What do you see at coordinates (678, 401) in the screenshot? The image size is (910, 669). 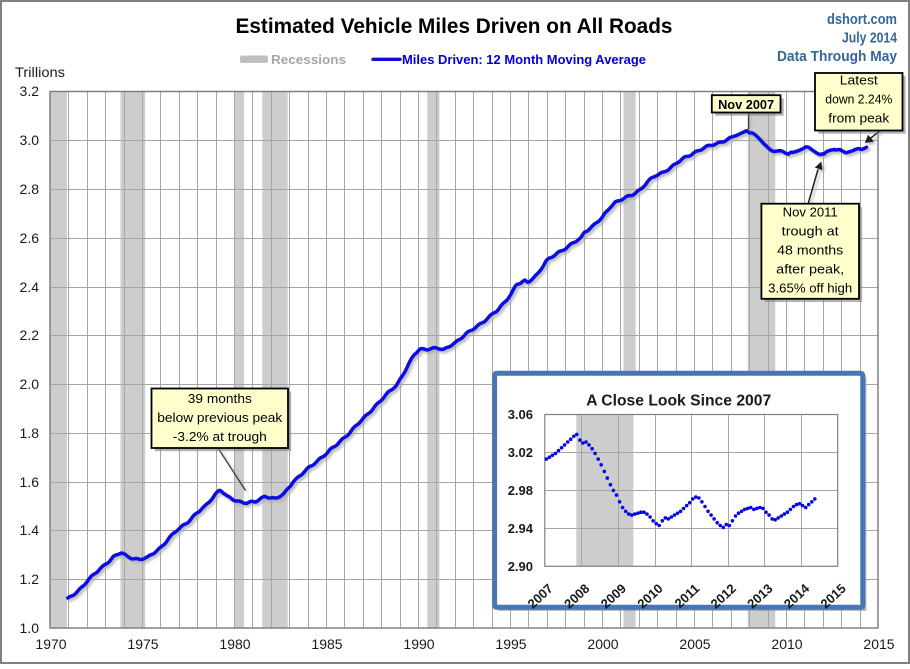 I see `svg-text: A Close Look Since 2007` at bounding box center [678, 401].